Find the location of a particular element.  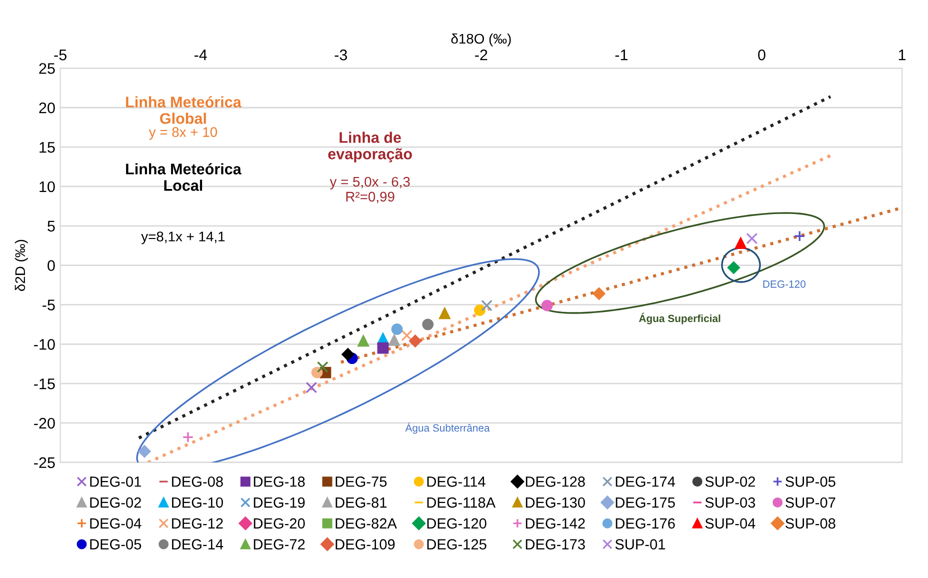

x-tick-label: 0 is located at coordinates (762, 55).